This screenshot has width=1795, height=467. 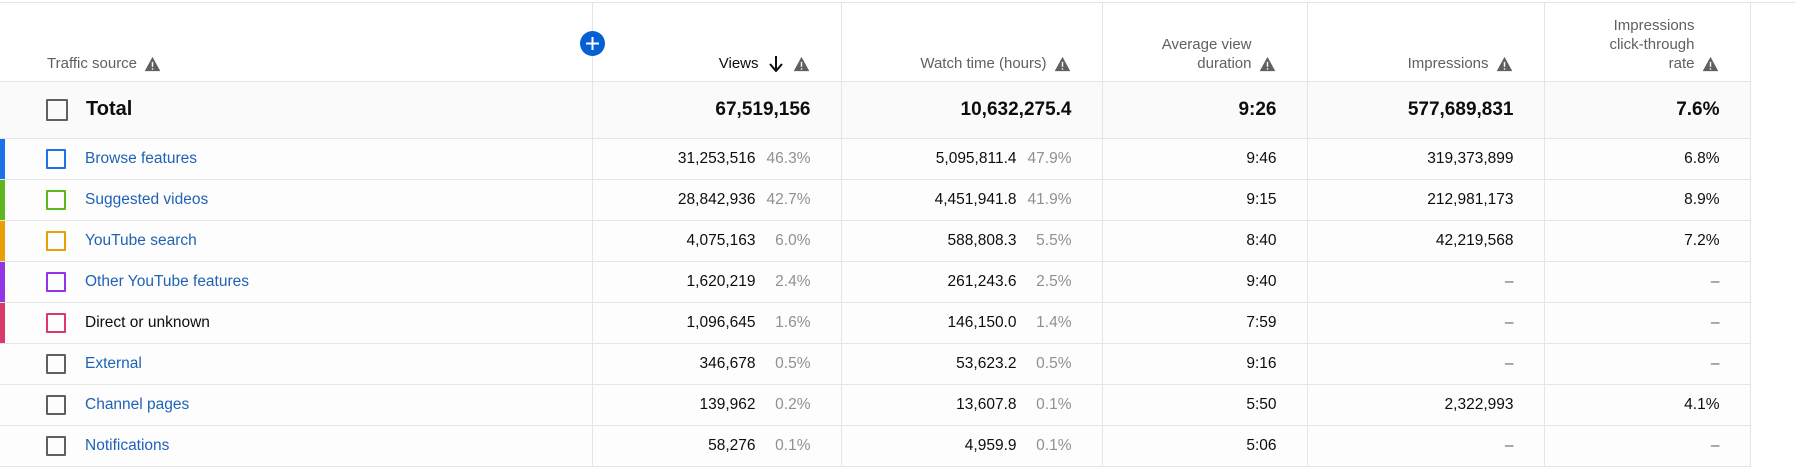 I want to click on column-header-watch-time: Watch time (hours), so click(x=972, y=42).